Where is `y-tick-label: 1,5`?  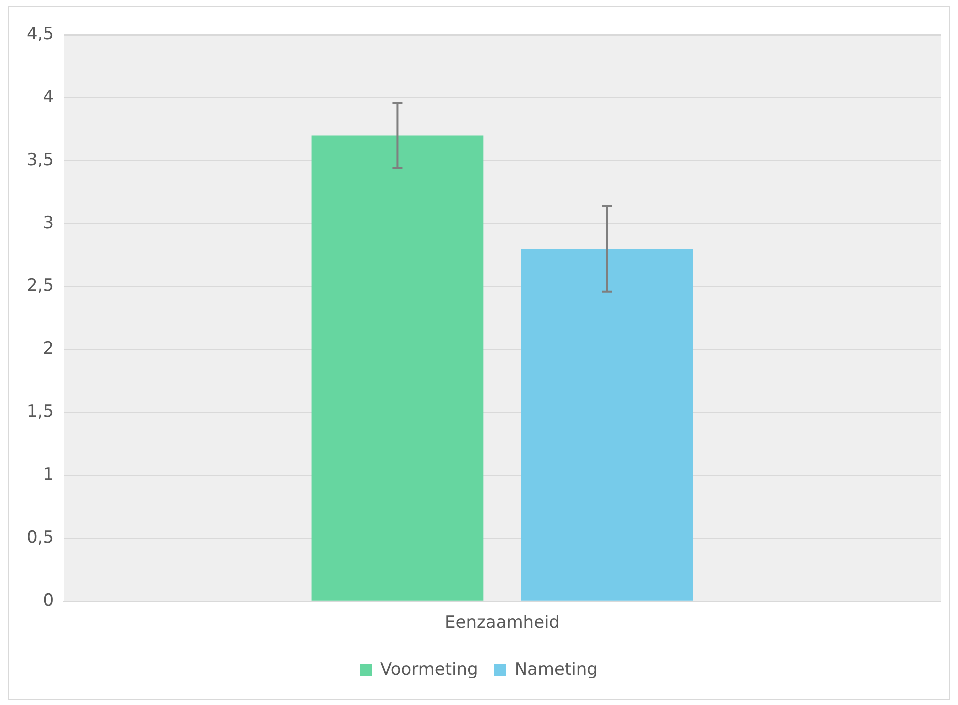
y-tick-label: 1,5 is located at coordinates (40, 412).